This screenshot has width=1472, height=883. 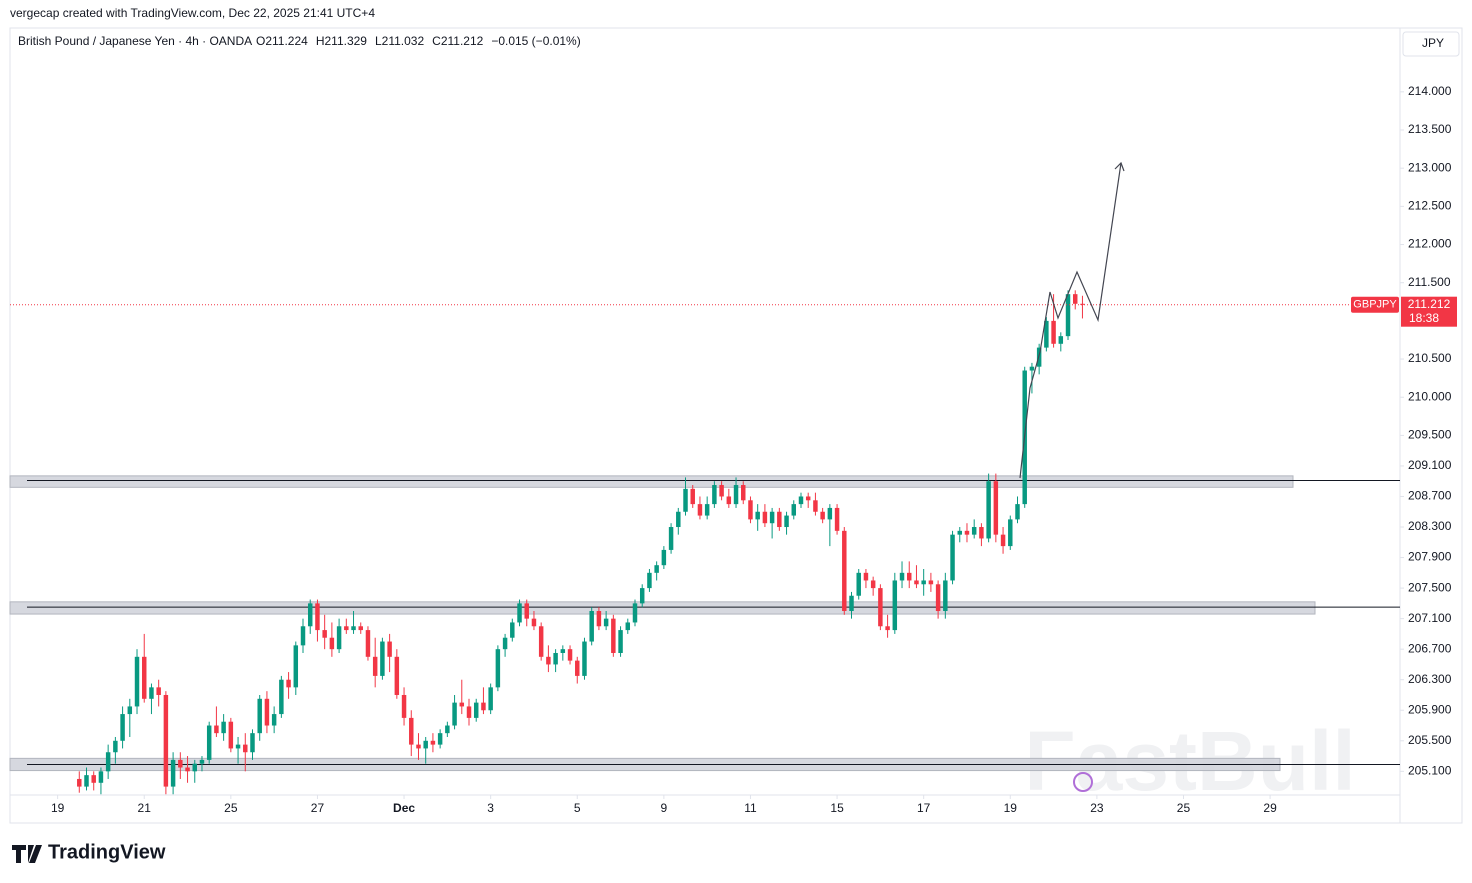 What do you see at coordinates (145, 808) in the screenshot?
I see `x-tick-label: 21` at bounding box center [145, 808].